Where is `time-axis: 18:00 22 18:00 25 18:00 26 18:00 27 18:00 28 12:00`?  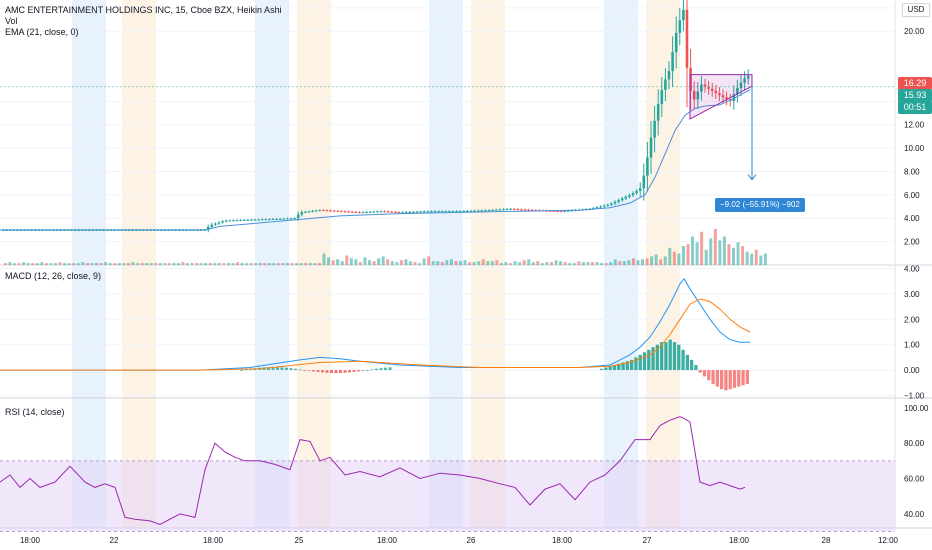 time-axis: 18:00 22 18:00 25 18:00 26 18:00 27 18:00 28 12:00 is located at coordinates (459, 540).